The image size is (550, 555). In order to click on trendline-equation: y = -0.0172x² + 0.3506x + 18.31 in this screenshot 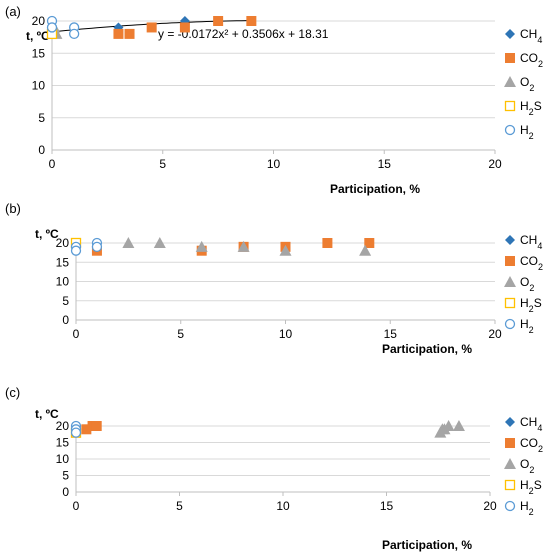, I will do `click(243, 34)`.